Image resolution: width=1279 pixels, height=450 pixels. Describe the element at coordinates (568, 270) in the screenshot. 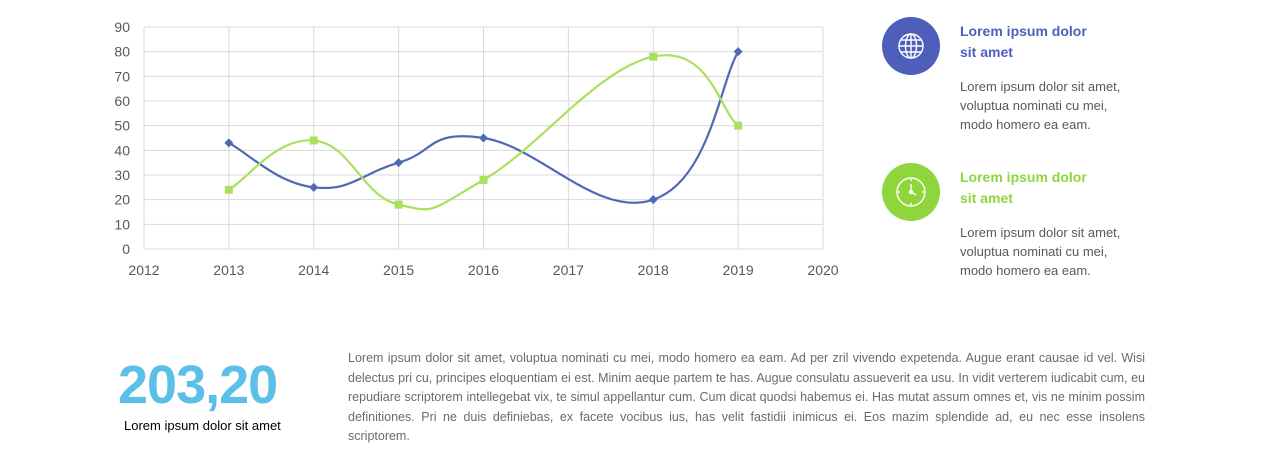

I see `x-tick-label: 2017` at that location.